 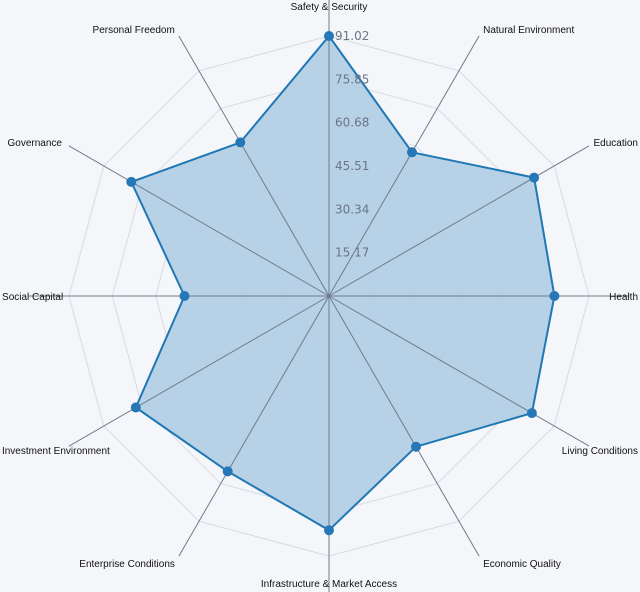 I want to click on tick-label: 91.02, so click(x=352, y=36).